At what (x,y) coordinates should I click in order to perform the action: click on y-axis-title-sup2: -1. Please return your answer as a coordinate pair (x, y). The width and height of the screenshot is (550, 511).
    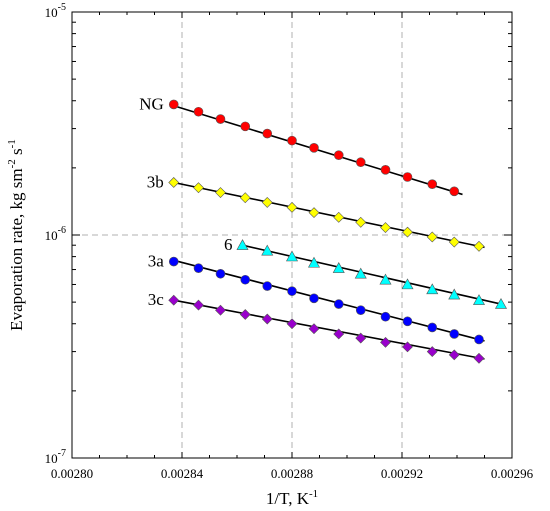
    Looking at the image, I should click on (12, 143).